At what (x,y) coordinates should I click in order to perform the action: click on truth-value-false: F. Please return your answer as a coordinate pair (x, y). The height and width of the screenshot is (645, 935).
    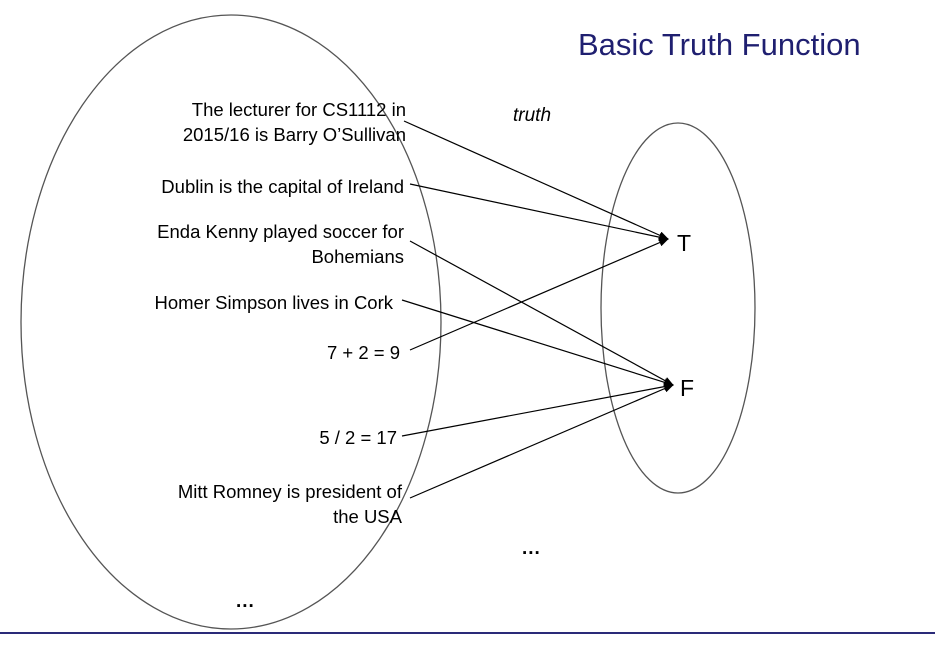
    Looking at the image, I should click on (687, 388).